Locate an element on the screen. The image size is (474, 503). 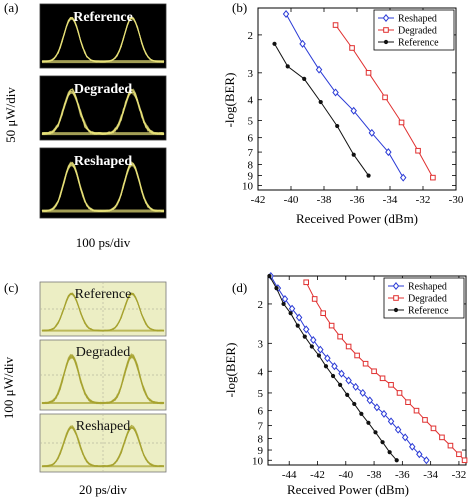
y-tick-label: 7 is located at coordinates (261, 427).